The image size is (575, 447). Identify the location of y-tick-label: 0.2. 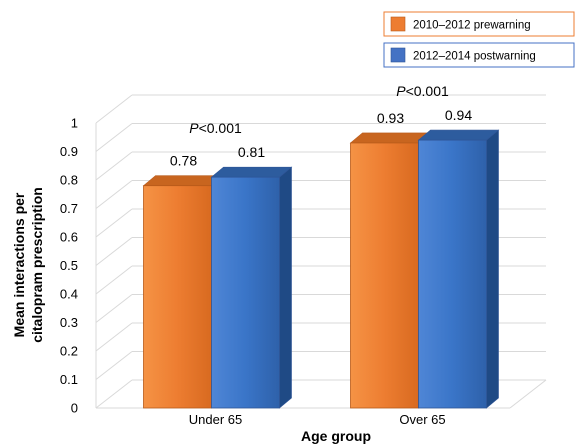
(69, 351).